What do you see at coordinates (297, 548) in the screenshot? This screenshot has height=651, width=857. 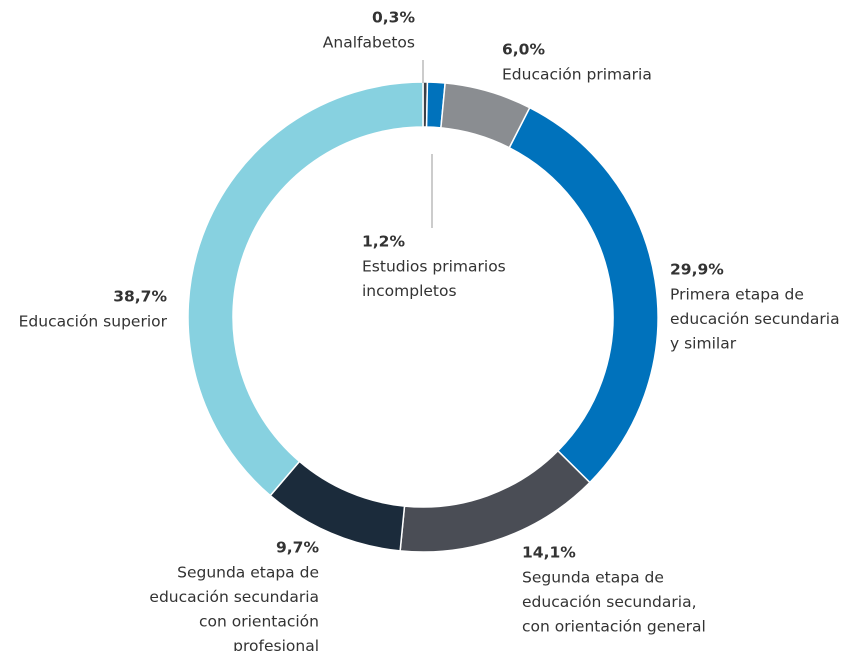 I see `value-label: 9,7%` at bounding box center [297, 548].